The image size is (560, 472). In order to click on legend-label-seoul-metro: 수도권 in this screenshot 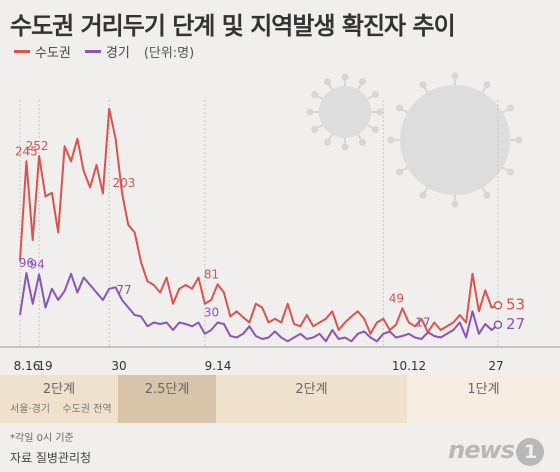, I will do `click(53, 53)`.